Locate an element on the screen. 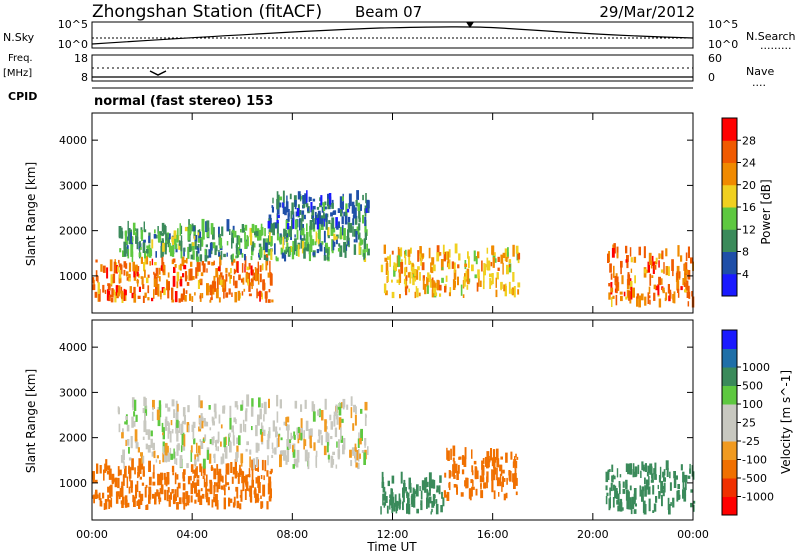 The height and width of the screenshot is (554, 800). power-cbar-tick-label: 24 is located at coordinates (749, 163).